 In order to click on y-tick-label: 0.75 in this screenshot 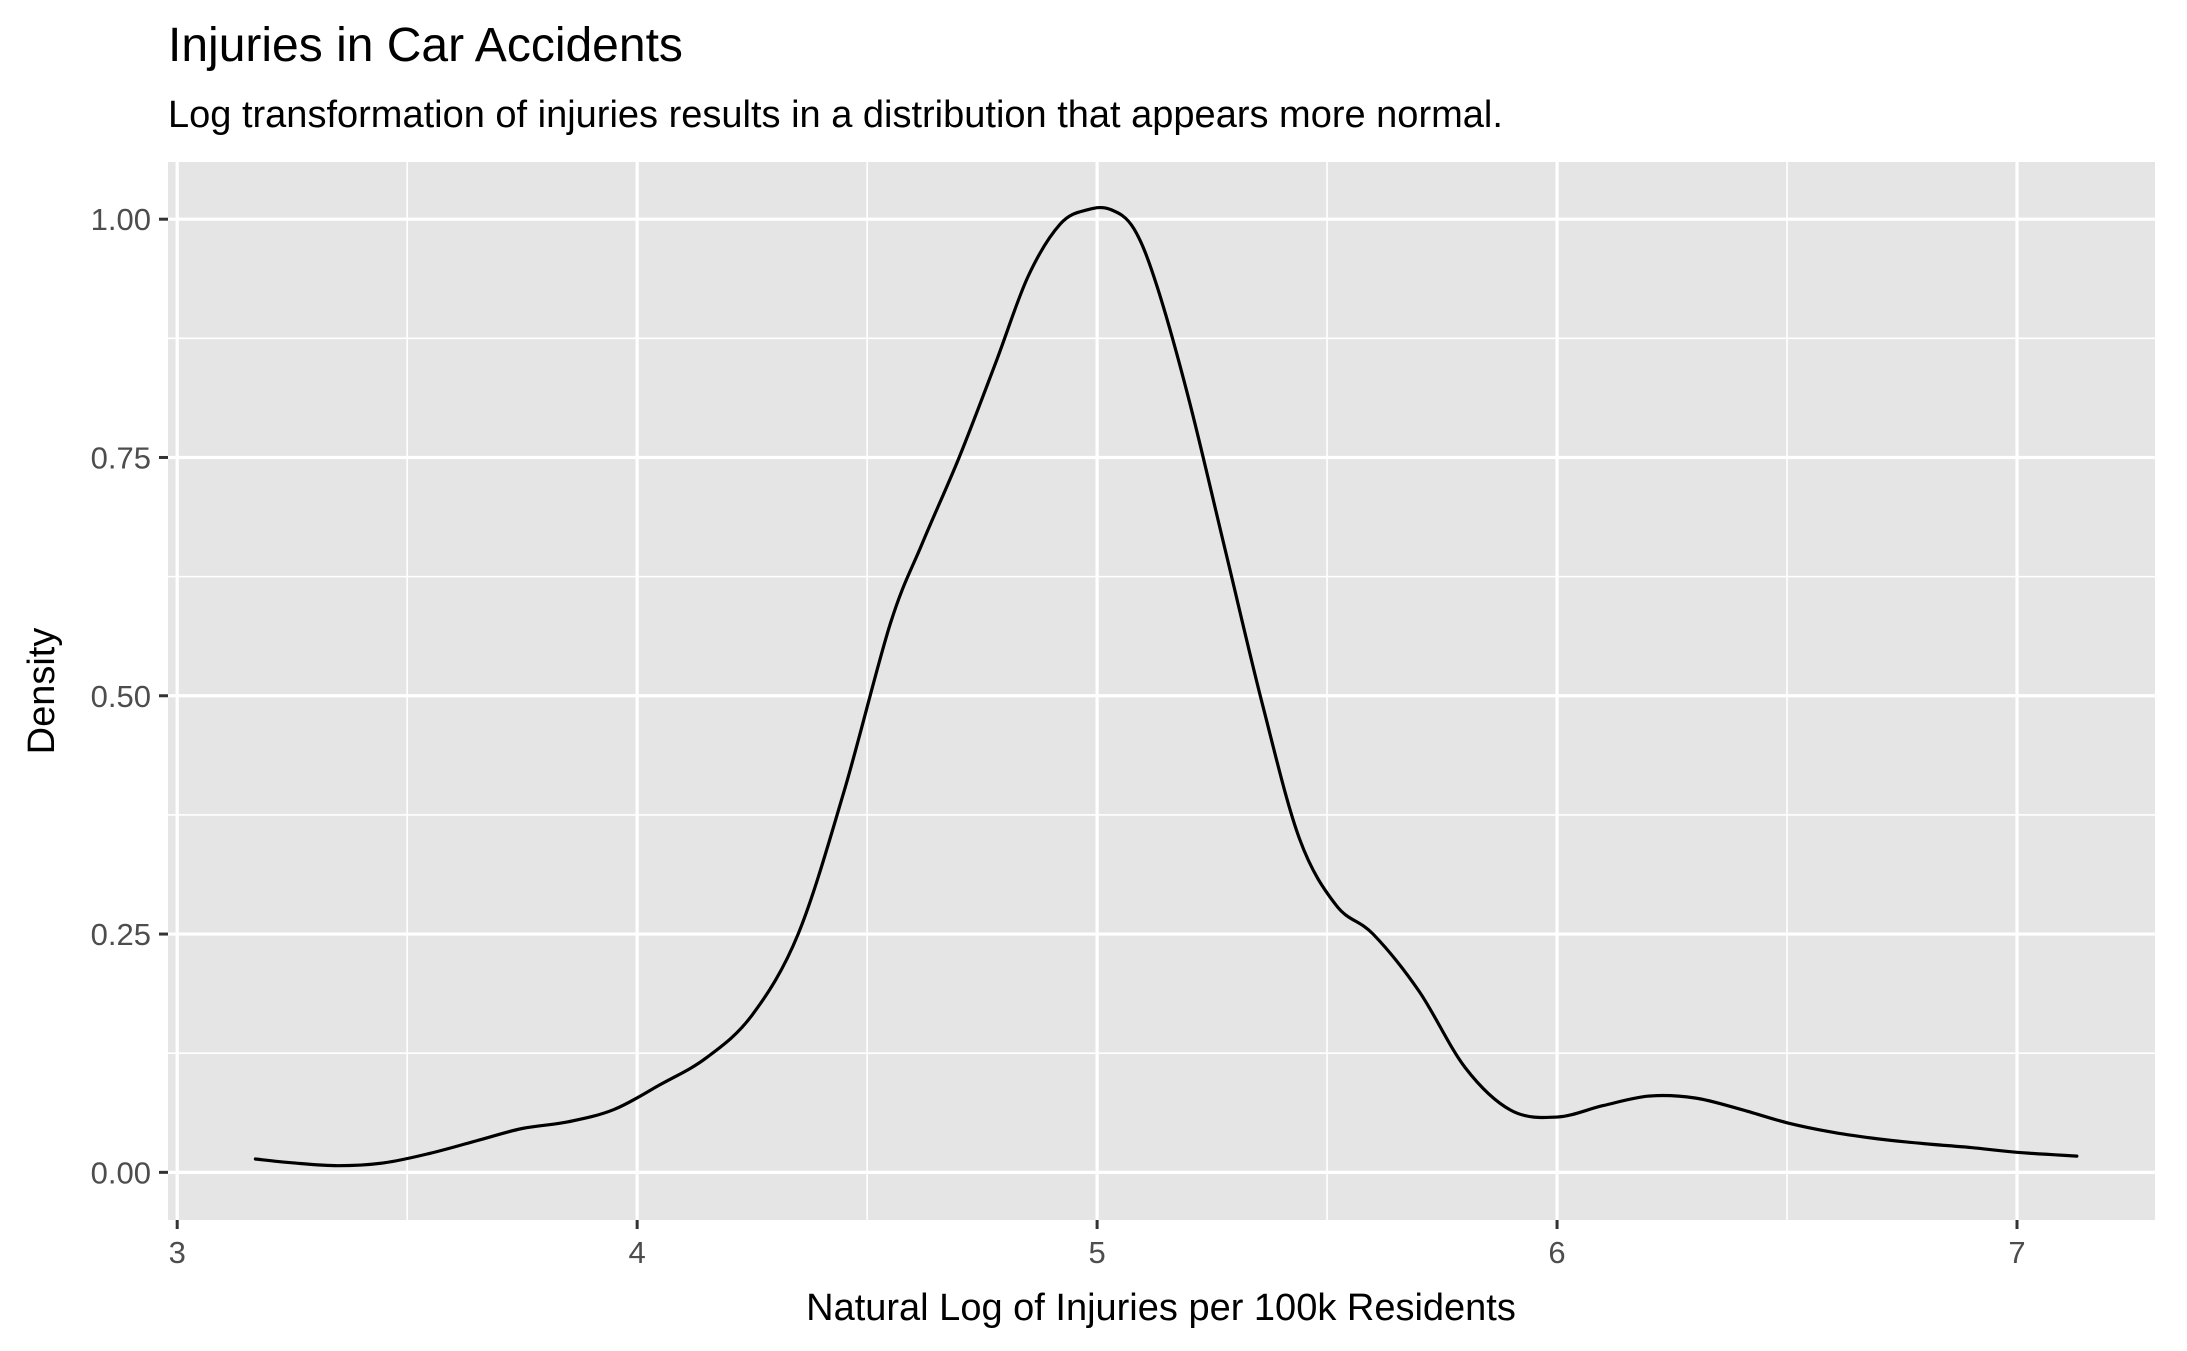, I will do `click(121, 457)`.